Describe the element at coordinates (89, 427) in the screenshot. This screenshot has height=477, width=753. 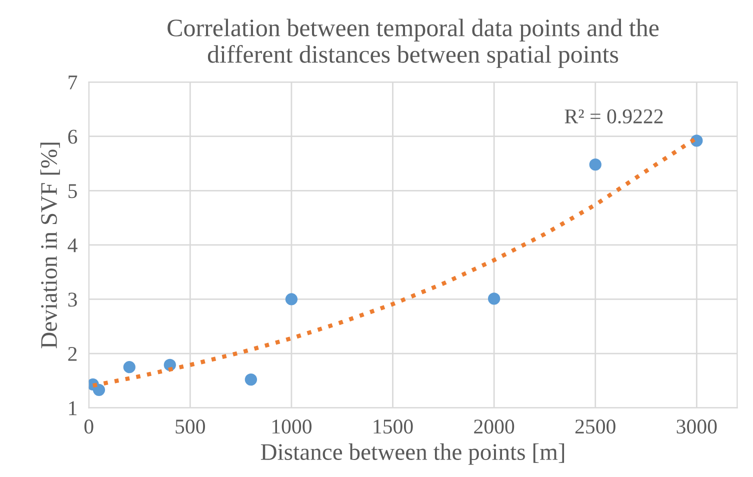
I see `x-tick-label: 0` at that location.